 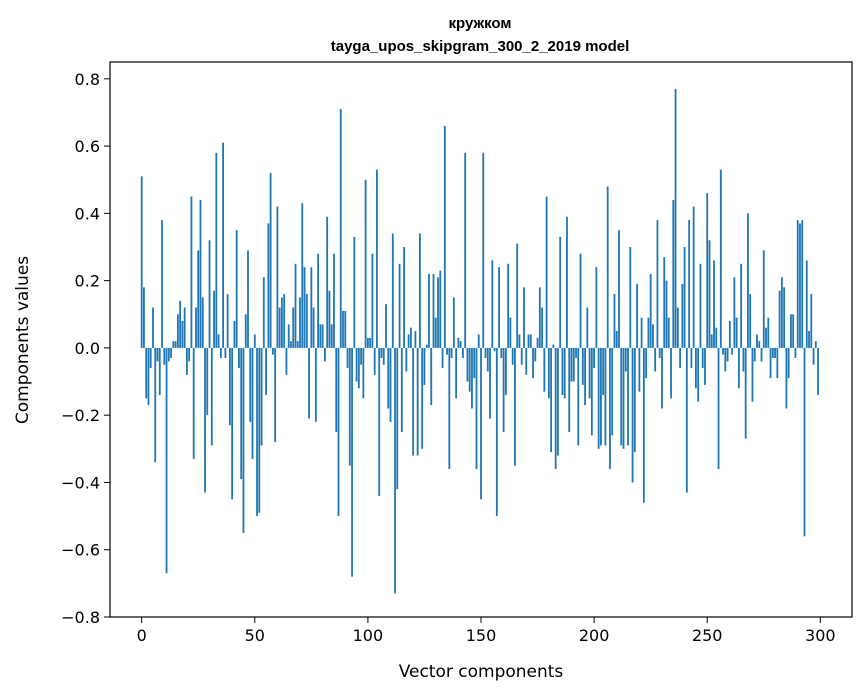 I want to click on y-tick-label: 0.2, so click(x=87, y=281).